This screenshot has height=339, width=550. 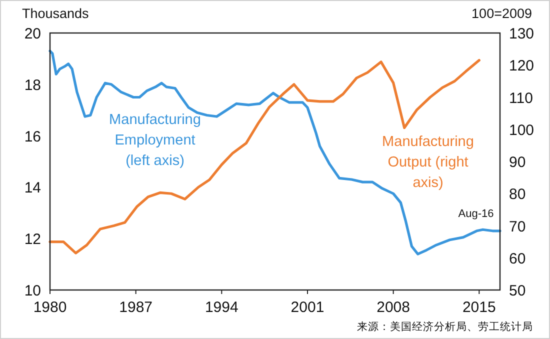 I want to click on y-axis-title: Thousands, so click(x=56, y=13).